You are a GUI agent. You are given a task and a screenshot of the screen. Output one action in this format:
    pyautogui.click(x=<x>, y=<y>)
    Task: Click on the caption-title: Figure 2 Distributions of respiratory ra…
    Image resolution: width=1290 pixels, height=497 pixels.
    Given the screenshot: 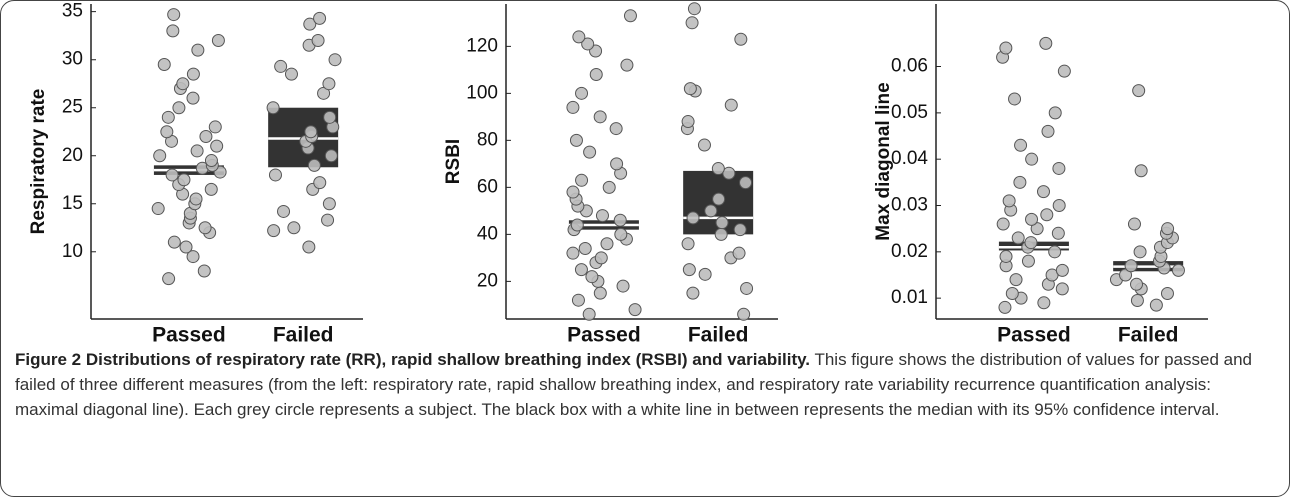 What is the action you would take?
    pyautogui.click(x=413, y=359)
    